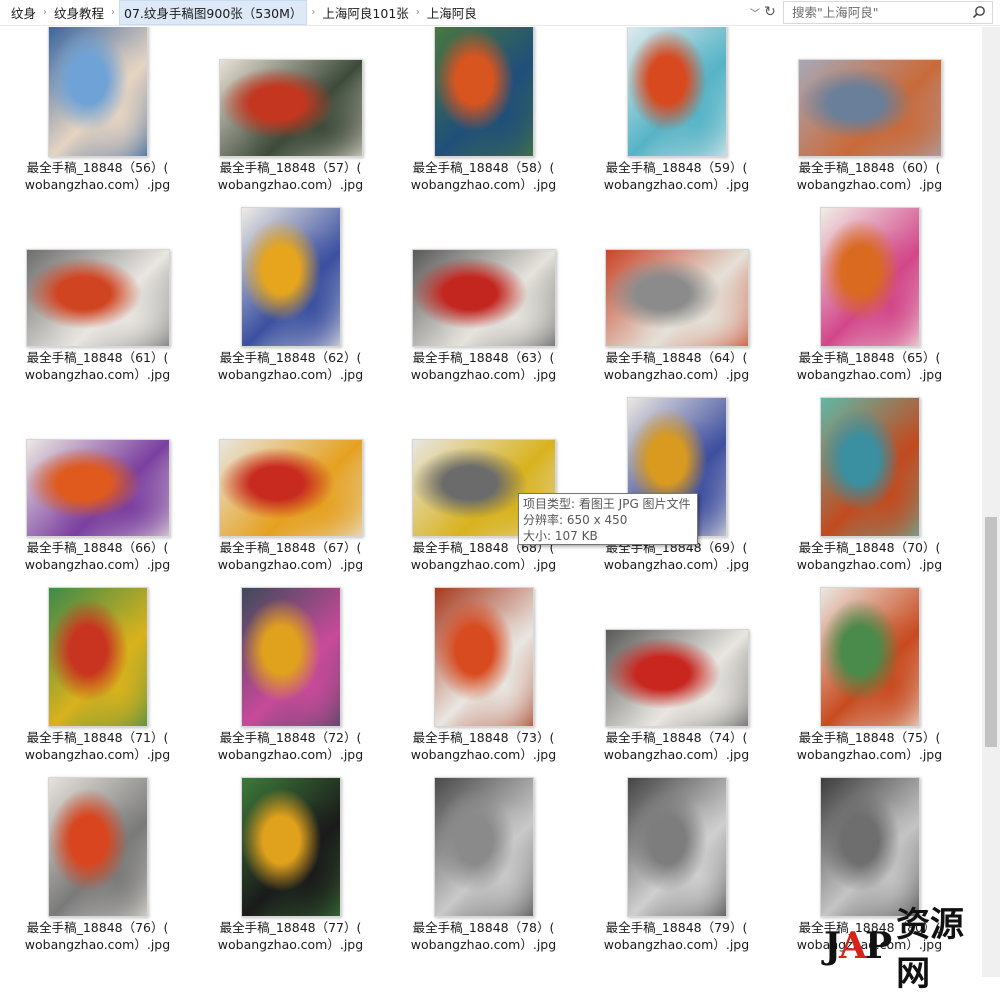 The image size is (1000, 995). Describe the element at coordinates (869, 357) in the screenshot. I see `file-name-line1: 最全手稿_18848（65）(` at that location.